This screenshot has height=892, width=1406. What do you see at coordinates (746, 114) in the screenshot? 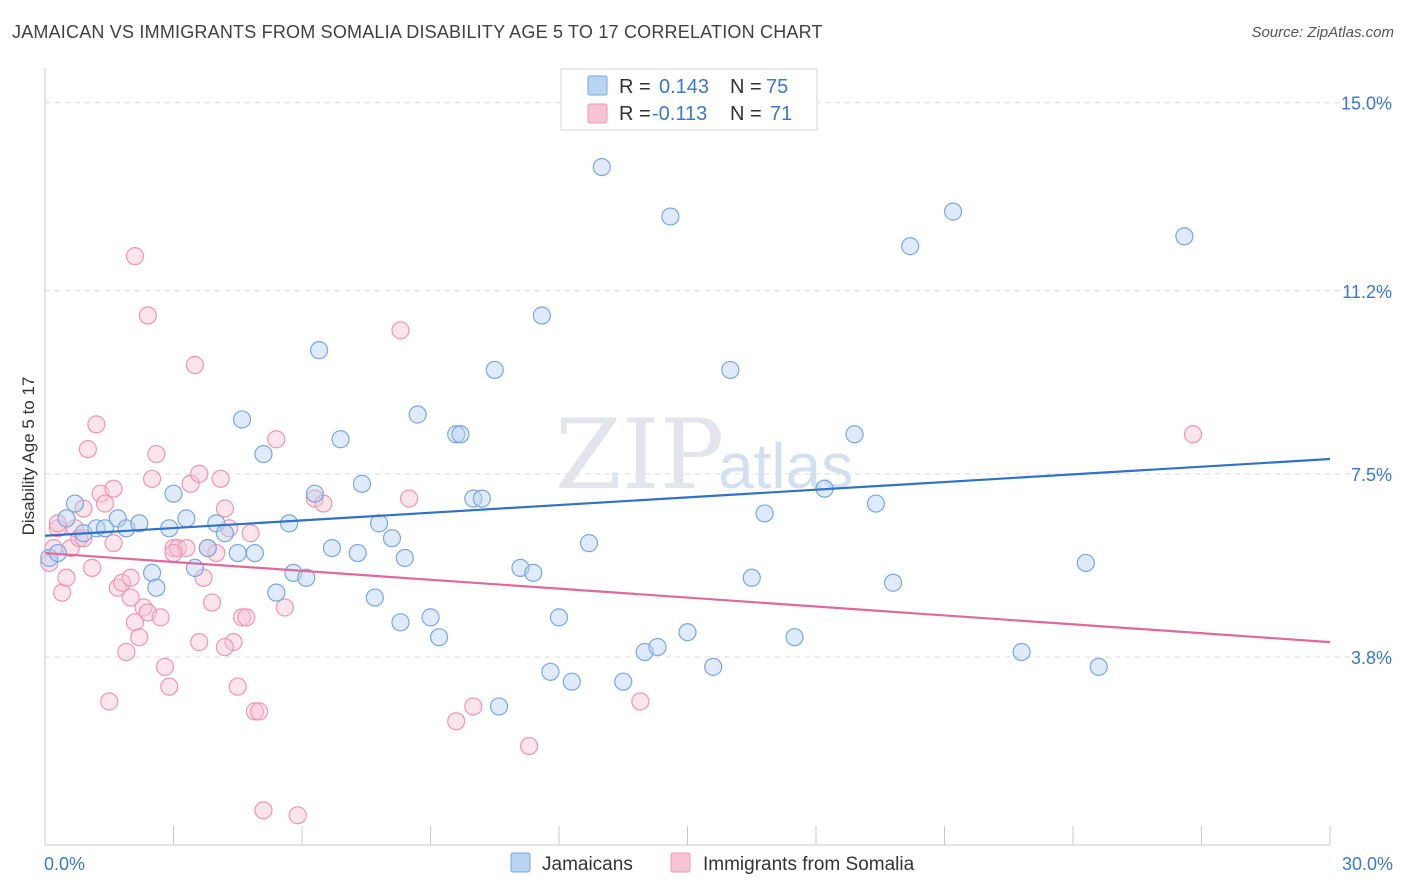
I see `legend-n-label-2: N =` at bounding box center [746, 114].